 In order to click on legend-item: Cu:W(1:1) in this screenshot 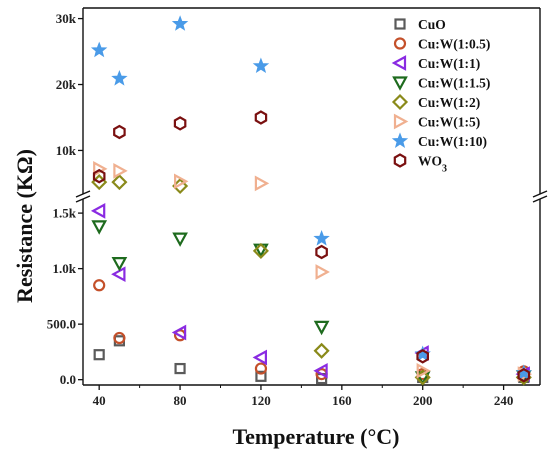, I will do `click(435, 63)`.